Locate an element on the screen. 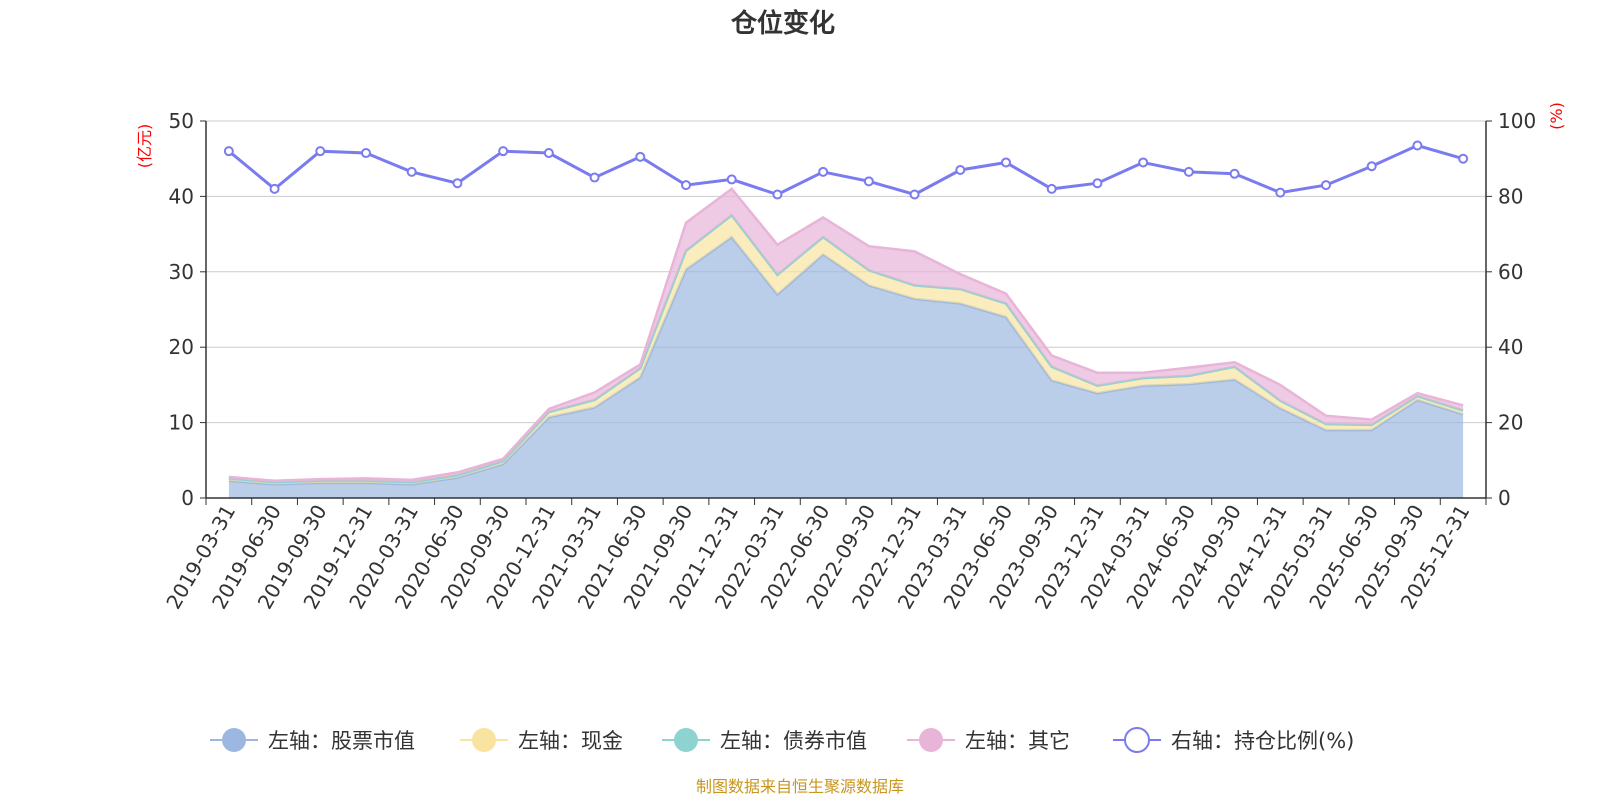 The height and width of the screenshot is (800, 1600). right-axis-unit: (%) is located at coordinates (1556, 116).